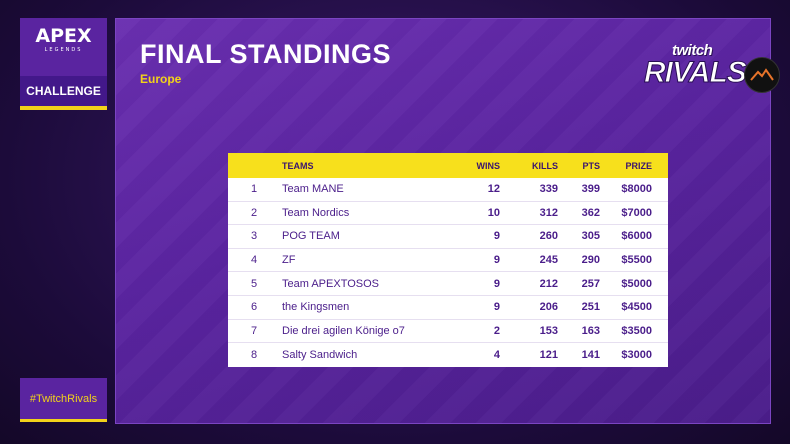 The image size is (790, 444). What do you see at coordinates (289, 260) in the screenshot?
I see `team-cell: ZF` at bounding box center [289, 260].